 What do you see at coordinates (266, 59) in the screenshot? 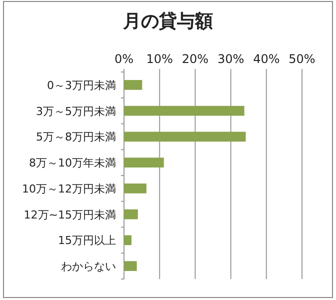
I see `x-tick-label: 40%` at bounding box center [266, 59].